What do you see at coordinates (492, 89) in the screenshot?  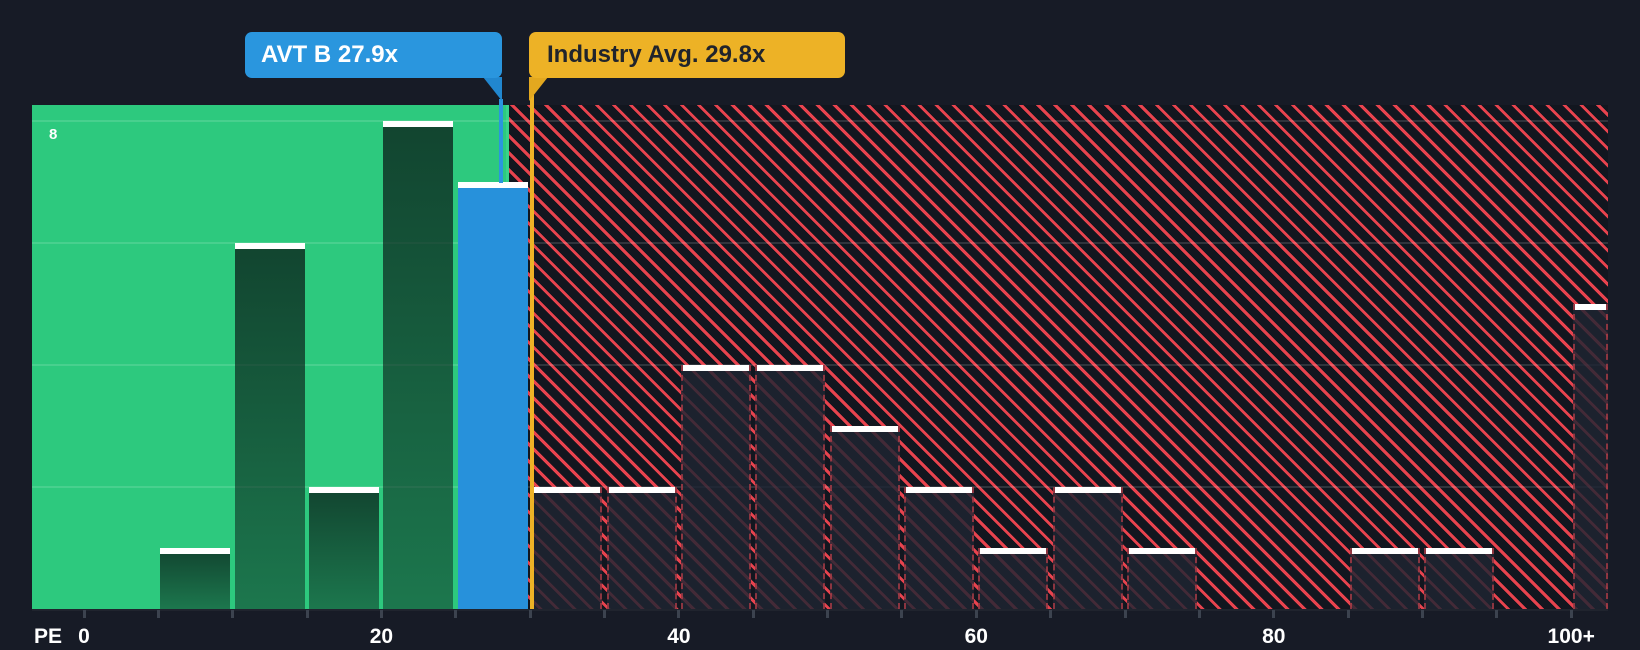 I see `company-callout-pointer-icon` at bounding box center [492, 89].